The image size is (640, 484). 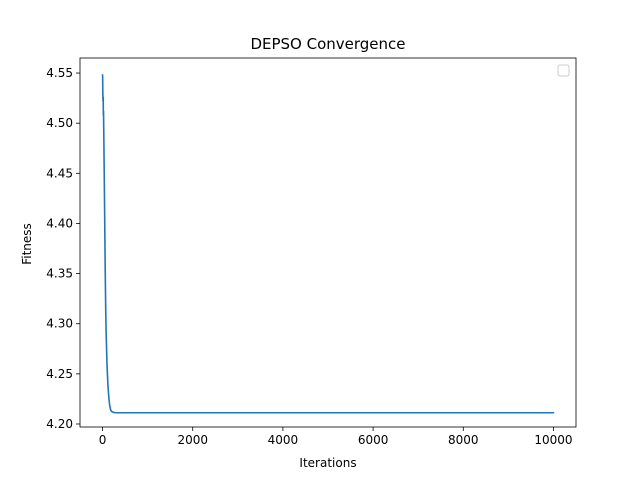 What do you see at coordinates (327, 463) in the screenshot?
I see `x-axis-label: Iterations` at bounding box center [327, 463].